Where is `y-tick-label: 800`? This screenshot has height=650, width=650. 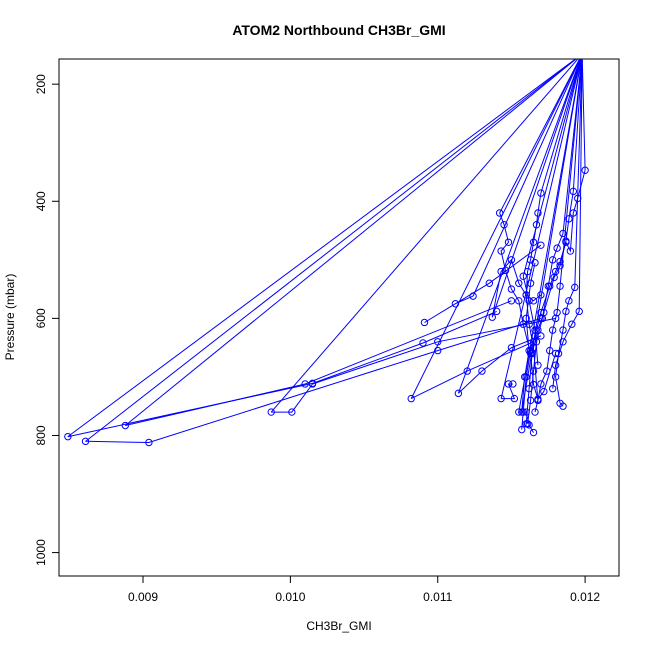
y-tick-label: 800 is located at coordinates (41, 435).